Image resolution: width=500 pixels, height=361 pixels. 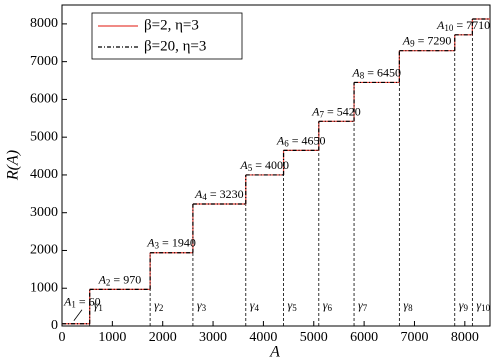 What do you see at coordinates (270, 165) in the screenshot?
I see `level-label-rest: = 4000` at bounding box center [270, 165].